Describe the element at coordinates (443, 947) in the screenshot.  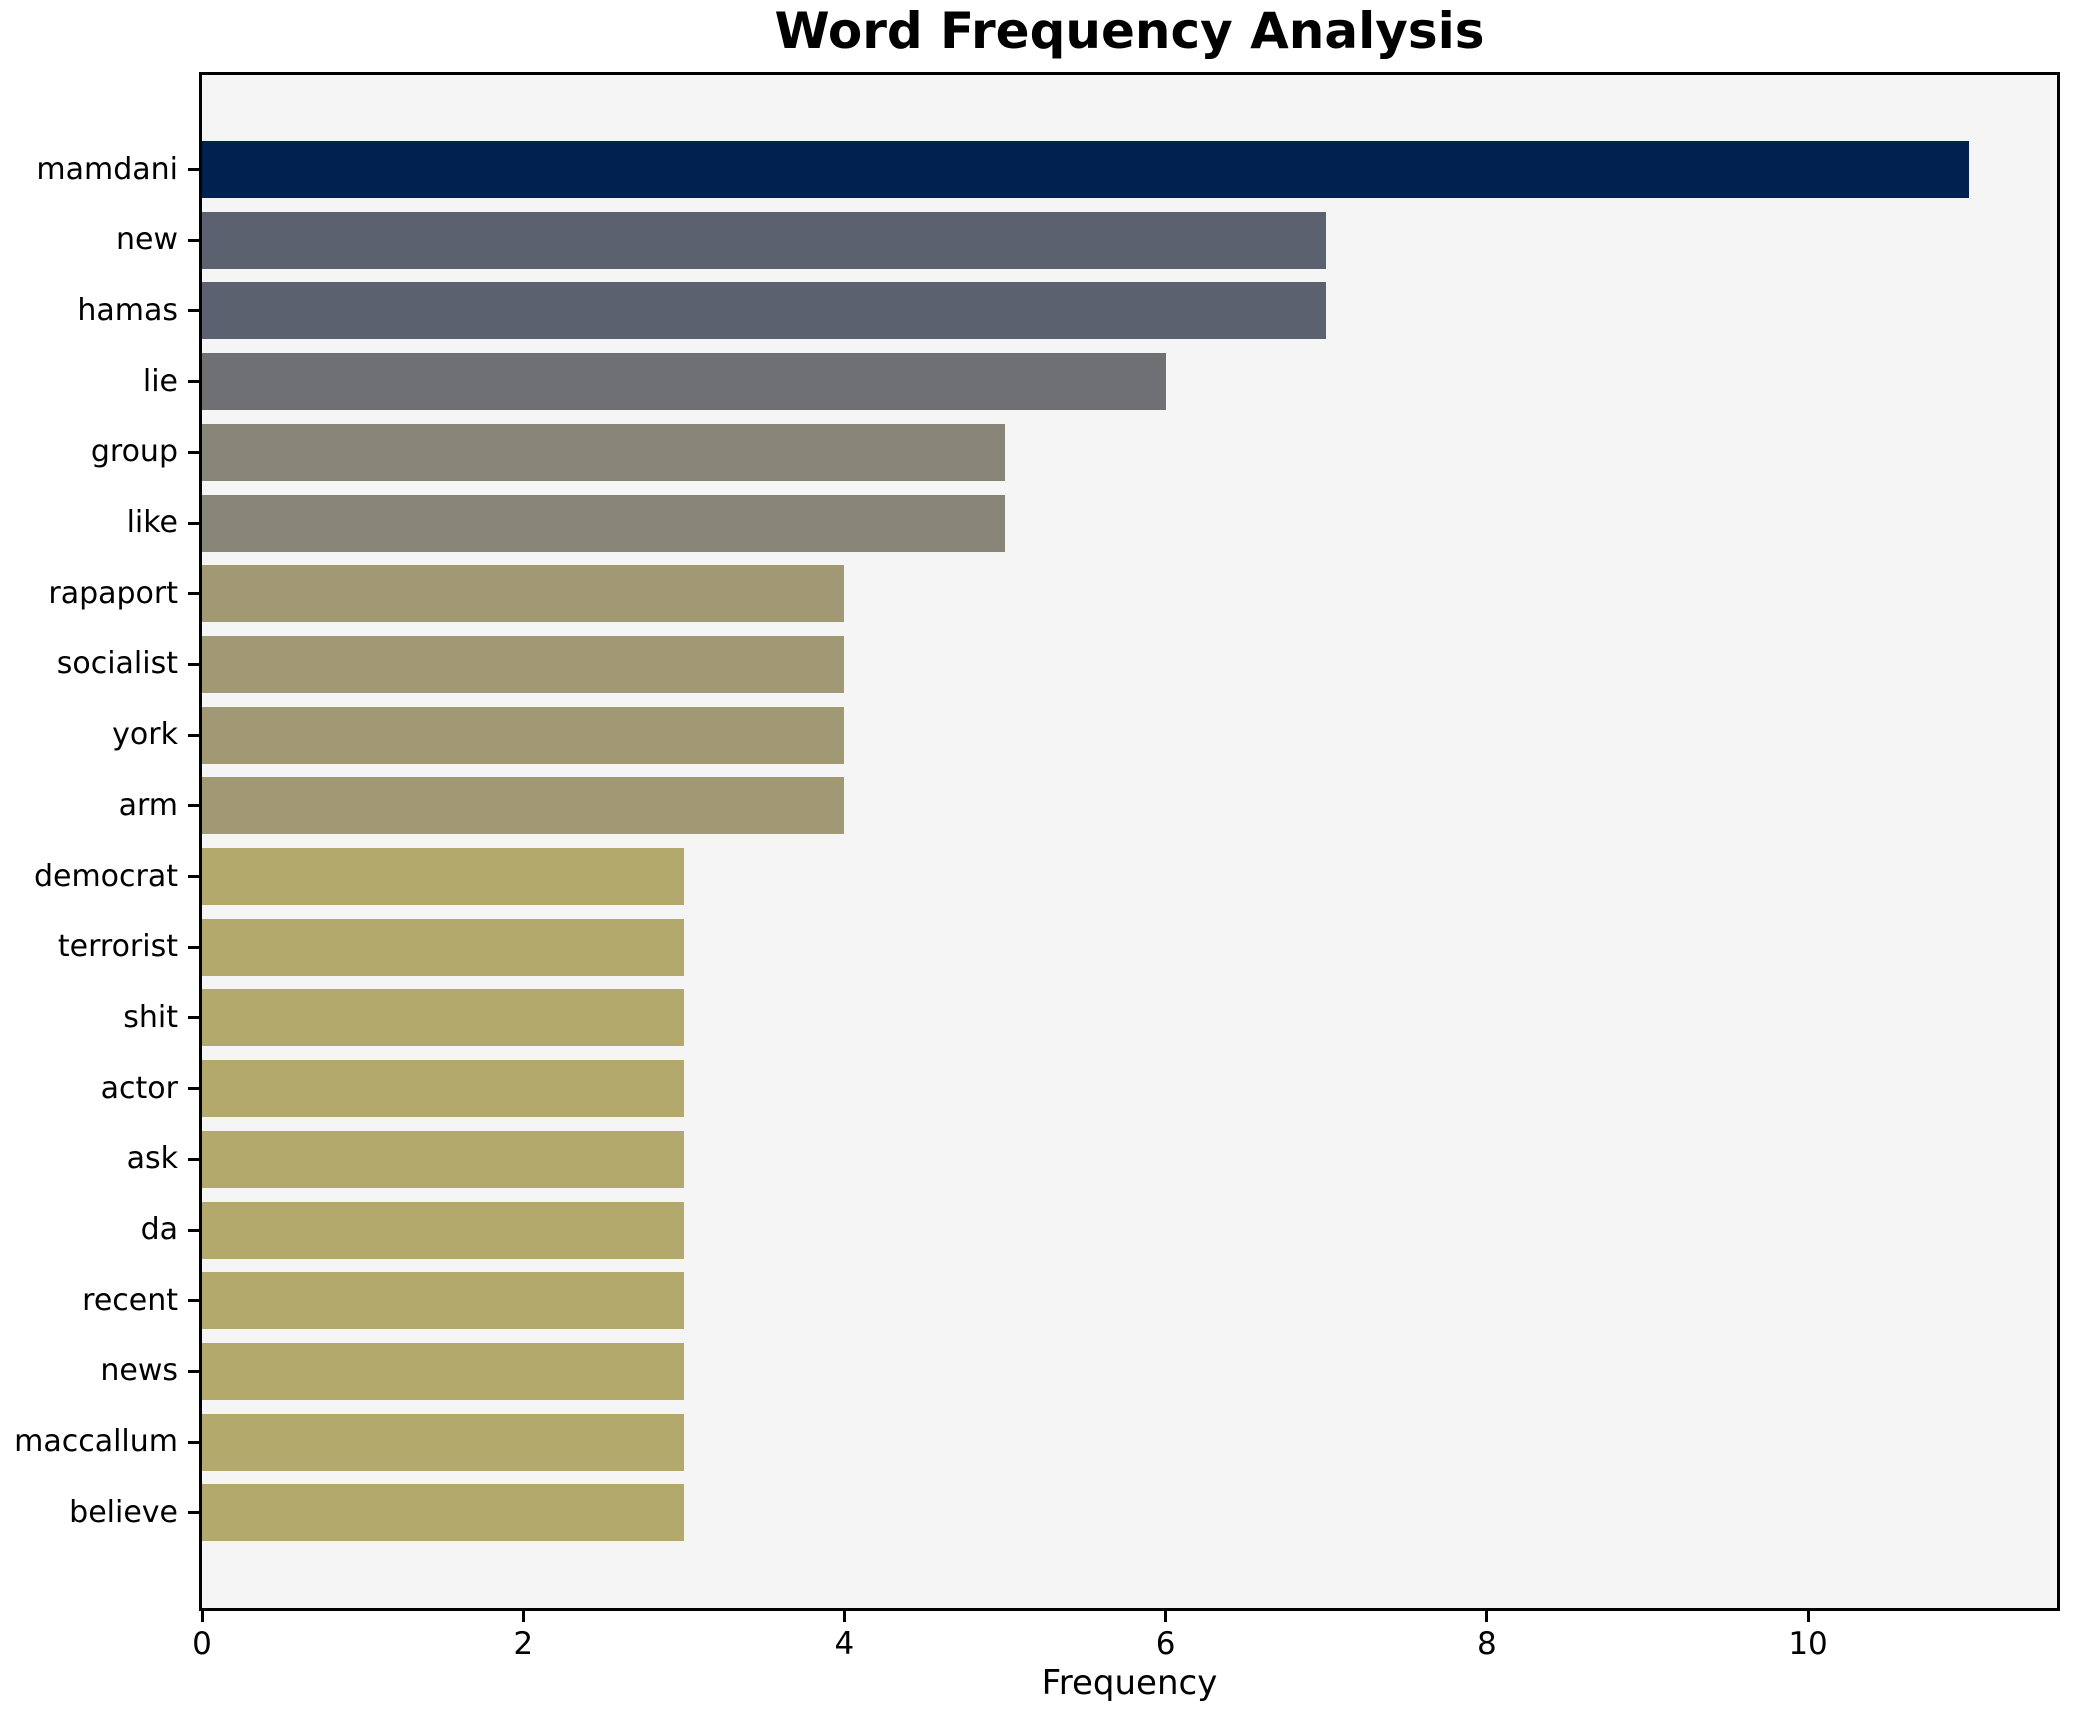
I see `bar-terrorist` at that location.